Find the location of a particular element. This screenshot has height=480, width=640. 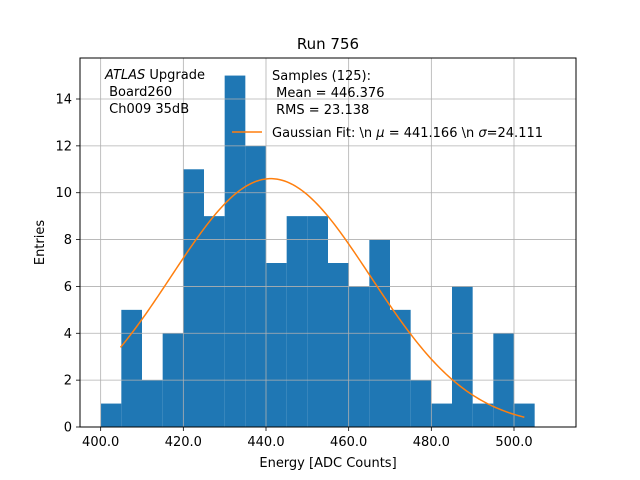

x-axis-ticks: 400.0 420.0 440.0 460.0 480.0 500.0 is located at coordinates (307, 438).